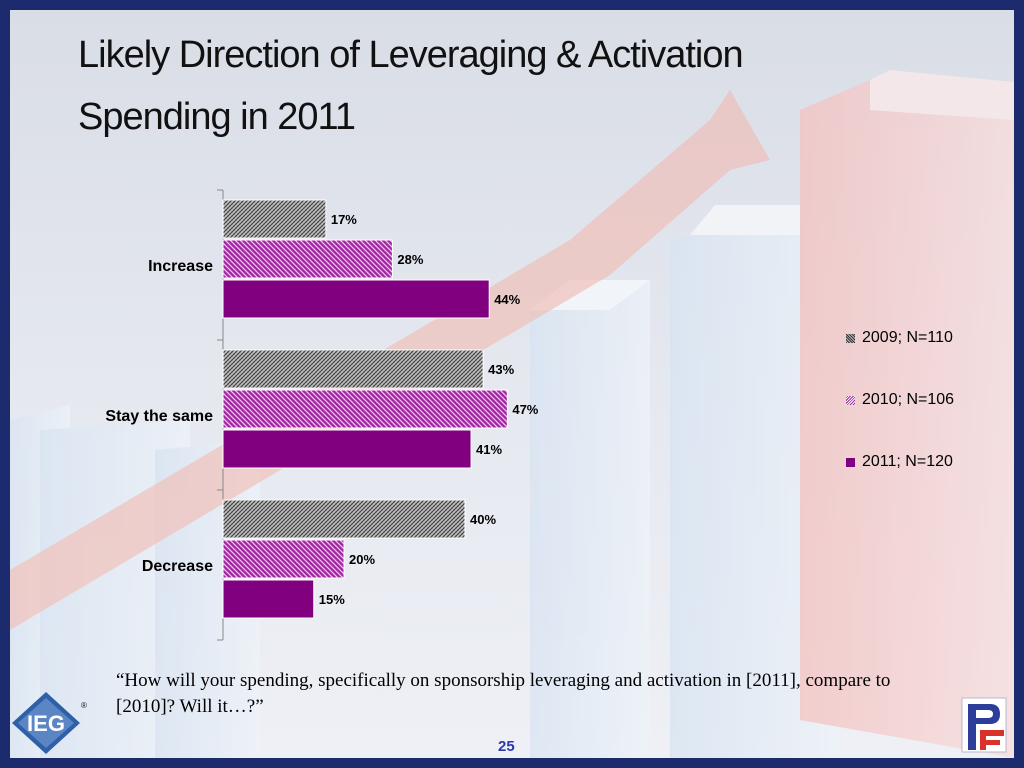 The height and width of the screenshot is (768, 1024). I want to click on legend-item: 2010; N=106, so click(926, 400).